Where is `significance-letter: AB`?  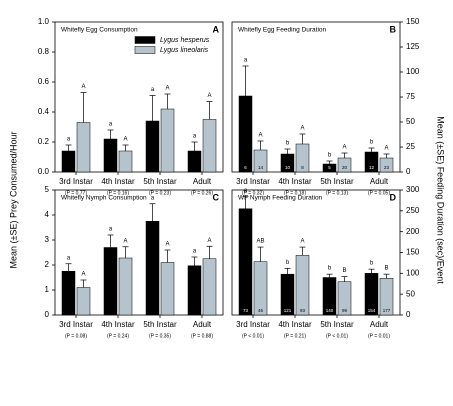 significance-letter: AB is located at coordinates (260, 242).